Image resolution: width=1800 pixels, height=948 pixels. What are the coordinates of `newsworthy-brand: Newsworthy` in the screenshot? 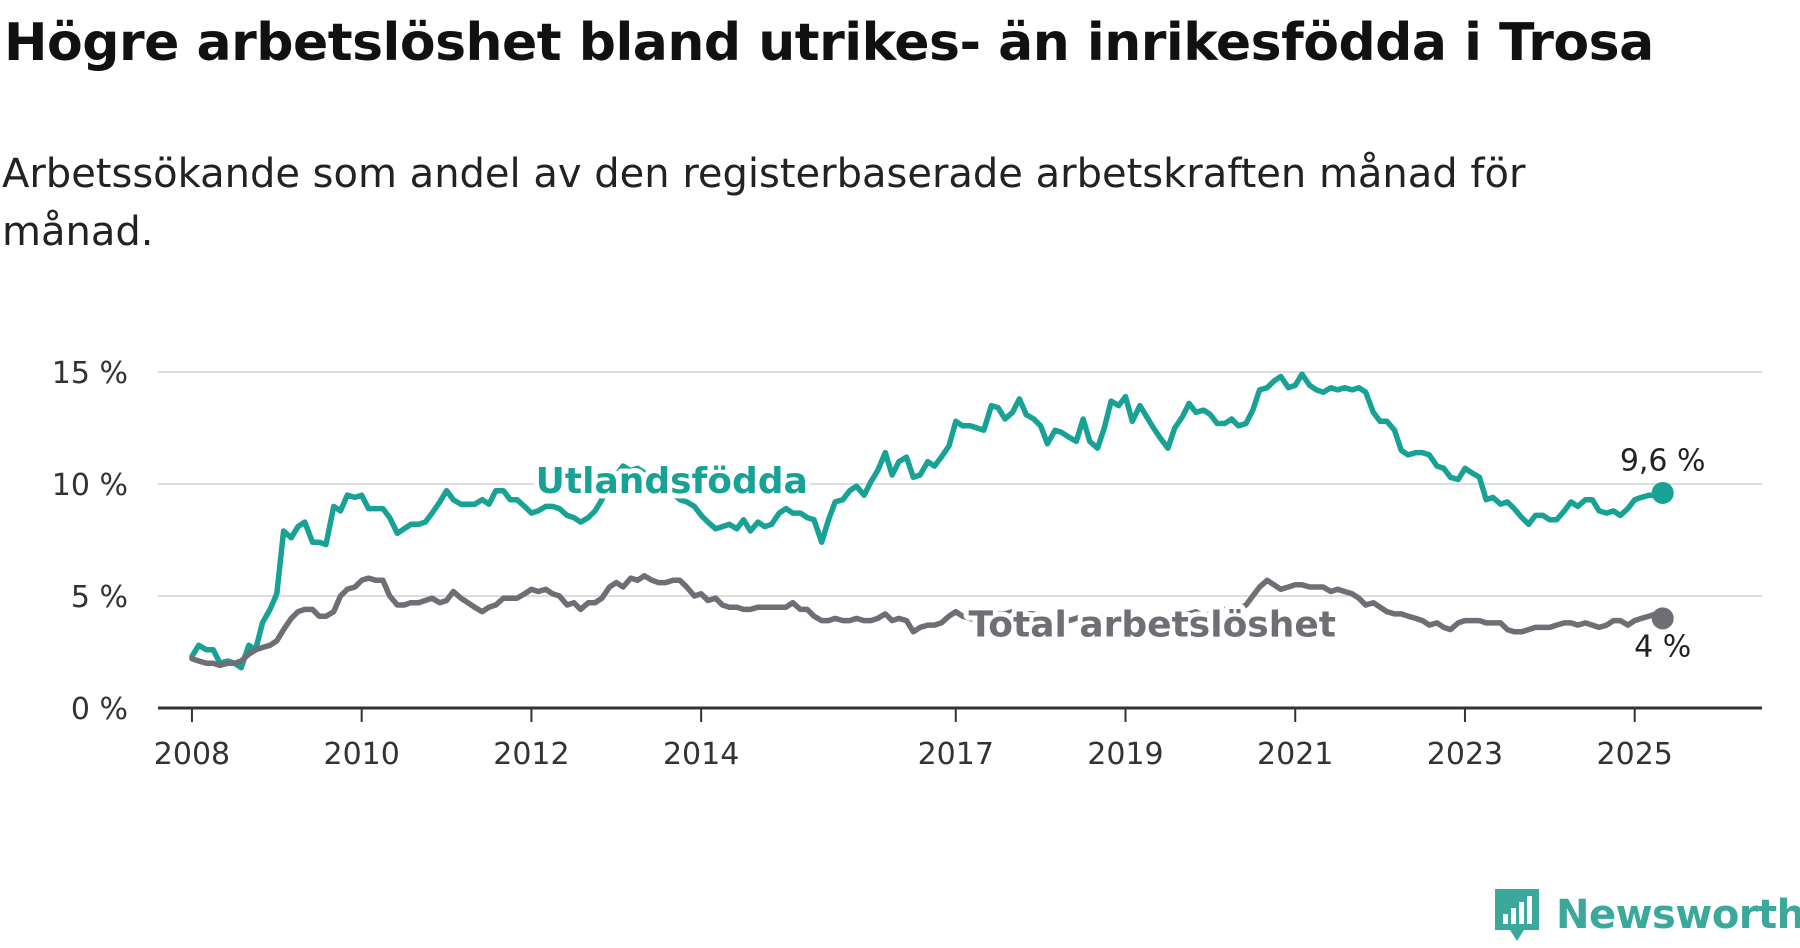 It's located at (1646, 915).